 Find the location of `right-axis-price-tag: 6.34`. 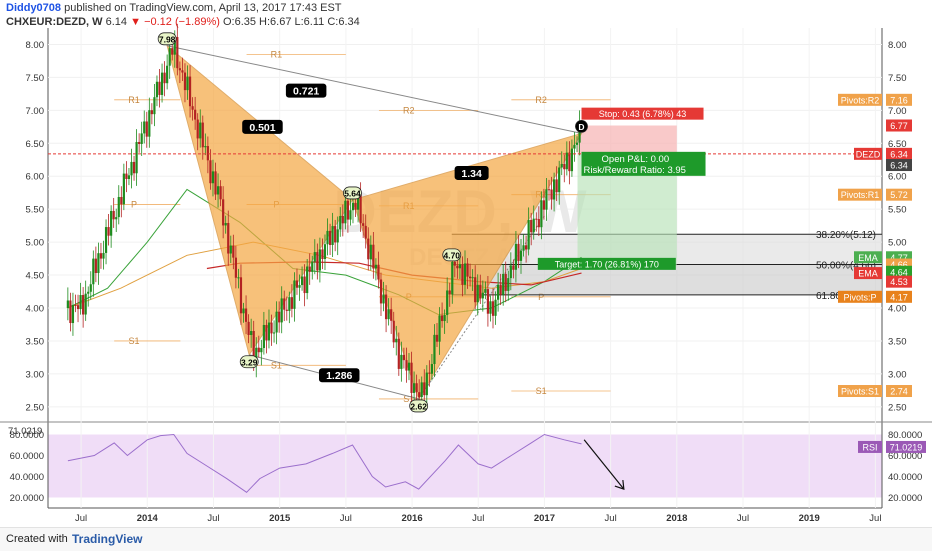

right-axis-price-tag: 6.34 is located at coordinates (899, 166).